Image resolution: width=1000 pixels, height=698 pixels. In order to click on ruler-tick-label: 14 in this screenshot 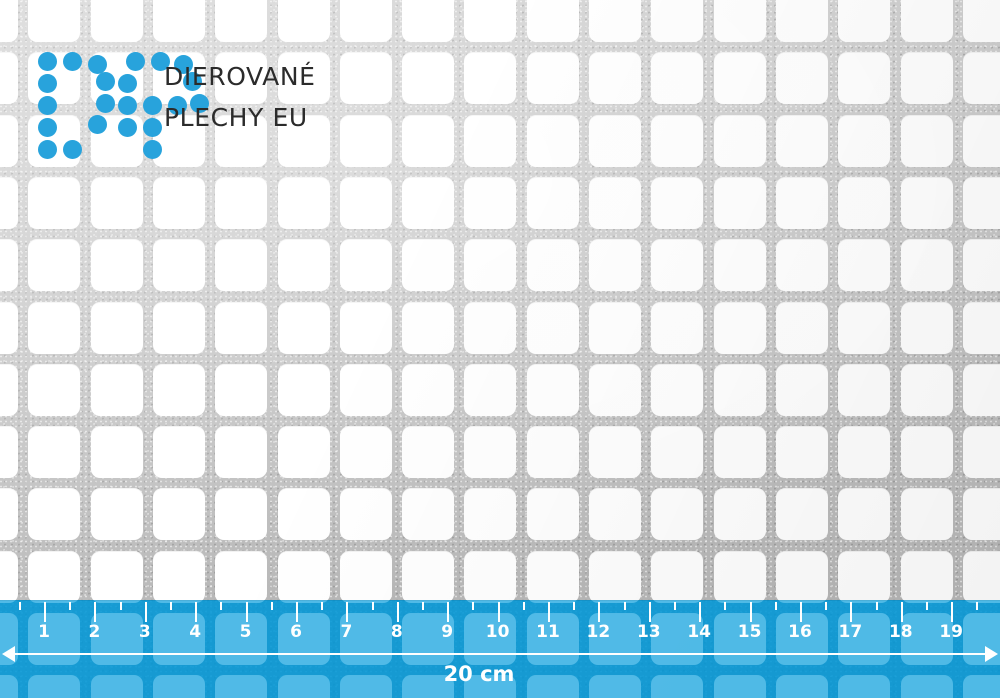, I will do `click(699, 632)`.